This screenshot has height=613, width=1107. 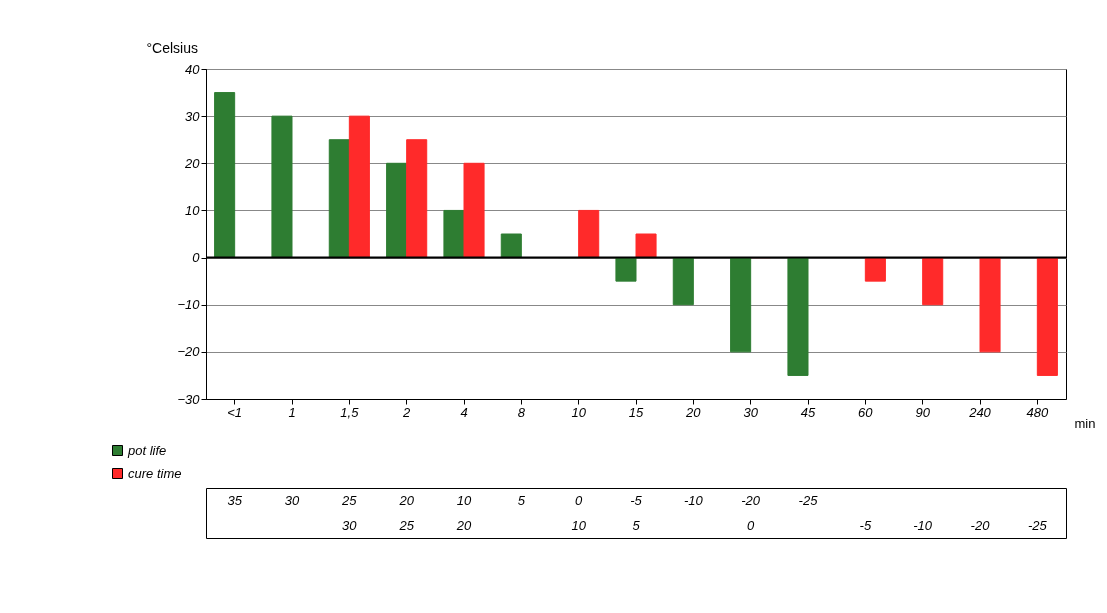 I want to click on legend-label: cure time, so click(x=155, y=473).